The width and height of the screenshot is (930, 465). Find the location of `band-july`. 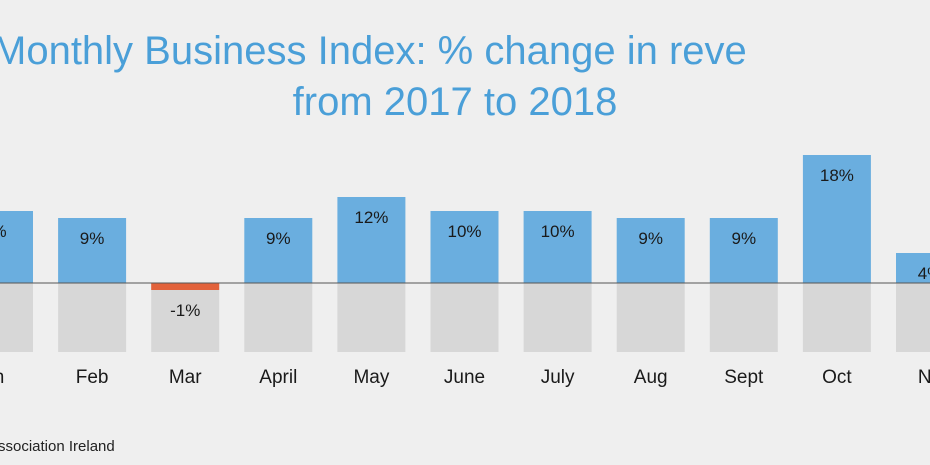

band-july is located at coordinates (557, 317).